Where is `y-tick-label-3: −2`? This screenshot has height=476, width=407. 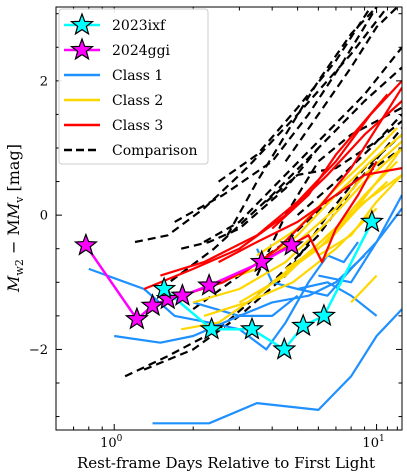
y-tick-label-3: −2 is located at coordinates (38, 350).